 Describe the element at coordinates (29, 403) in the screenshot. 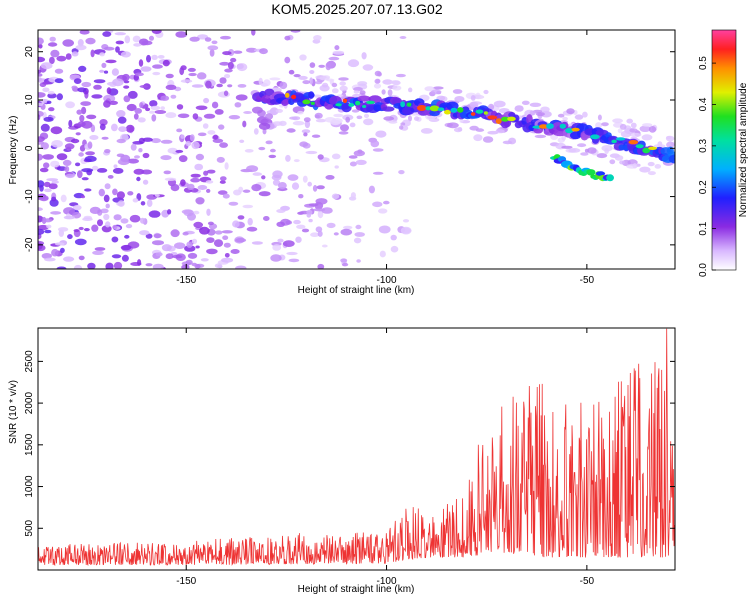

I see `y-tick-label: 2000` at that location.